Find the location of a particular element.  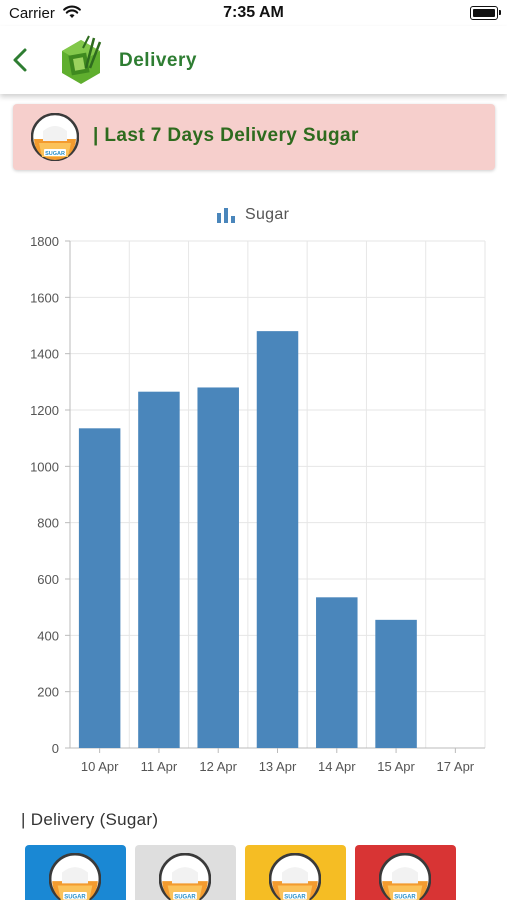

x-tick-label: 14 Apr is located at coordinates (337, 766).